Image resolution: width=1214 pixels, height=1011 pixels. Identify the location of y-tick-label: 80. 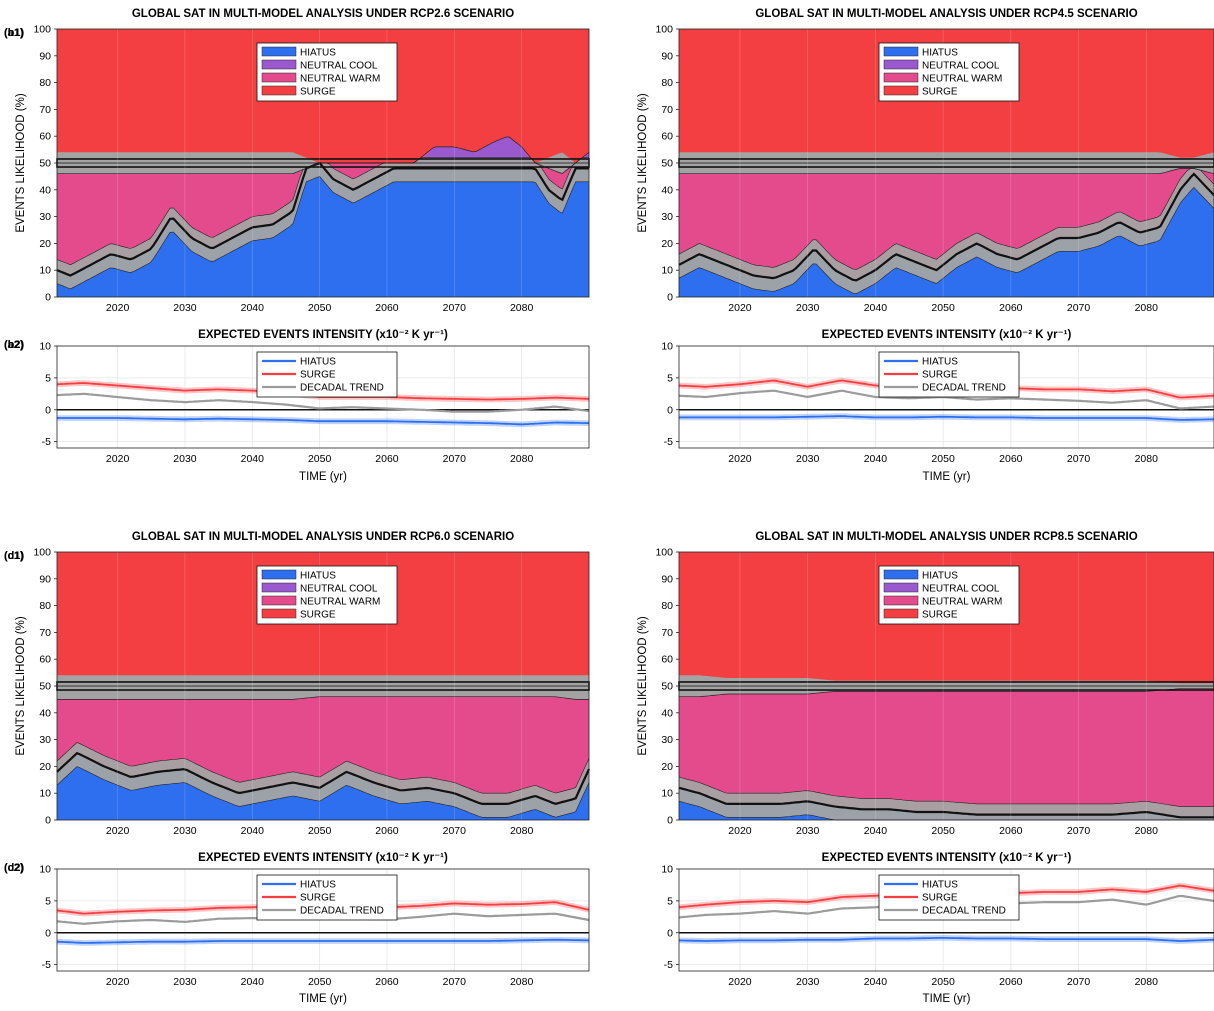
(667, 83).